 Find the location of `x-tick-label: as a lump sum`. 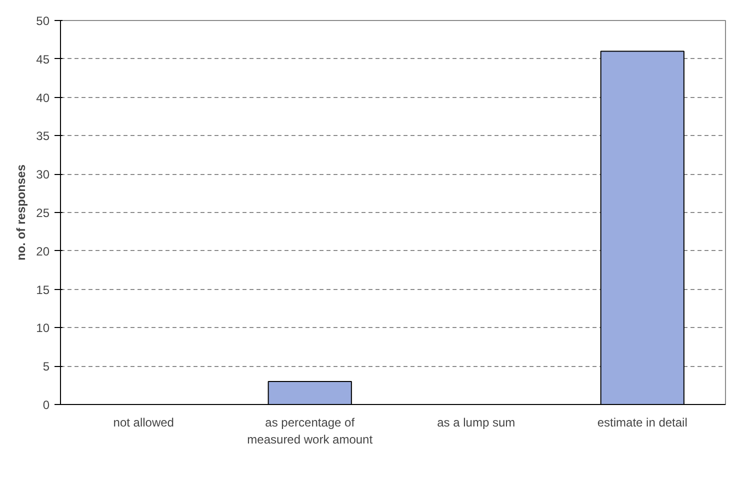

x-tick-label: as a lump sum is located at coordinates (476, 423).